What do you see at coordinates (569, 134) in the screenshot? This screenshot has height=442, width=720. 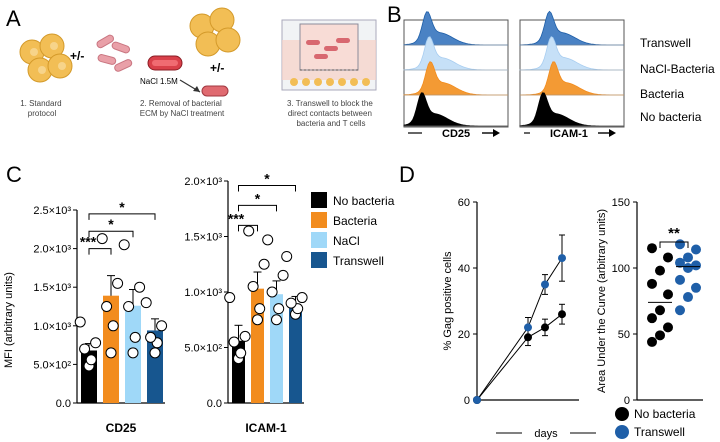 I see `icam1-axis-label: ICAM-1` at bounding box center [569, 134].